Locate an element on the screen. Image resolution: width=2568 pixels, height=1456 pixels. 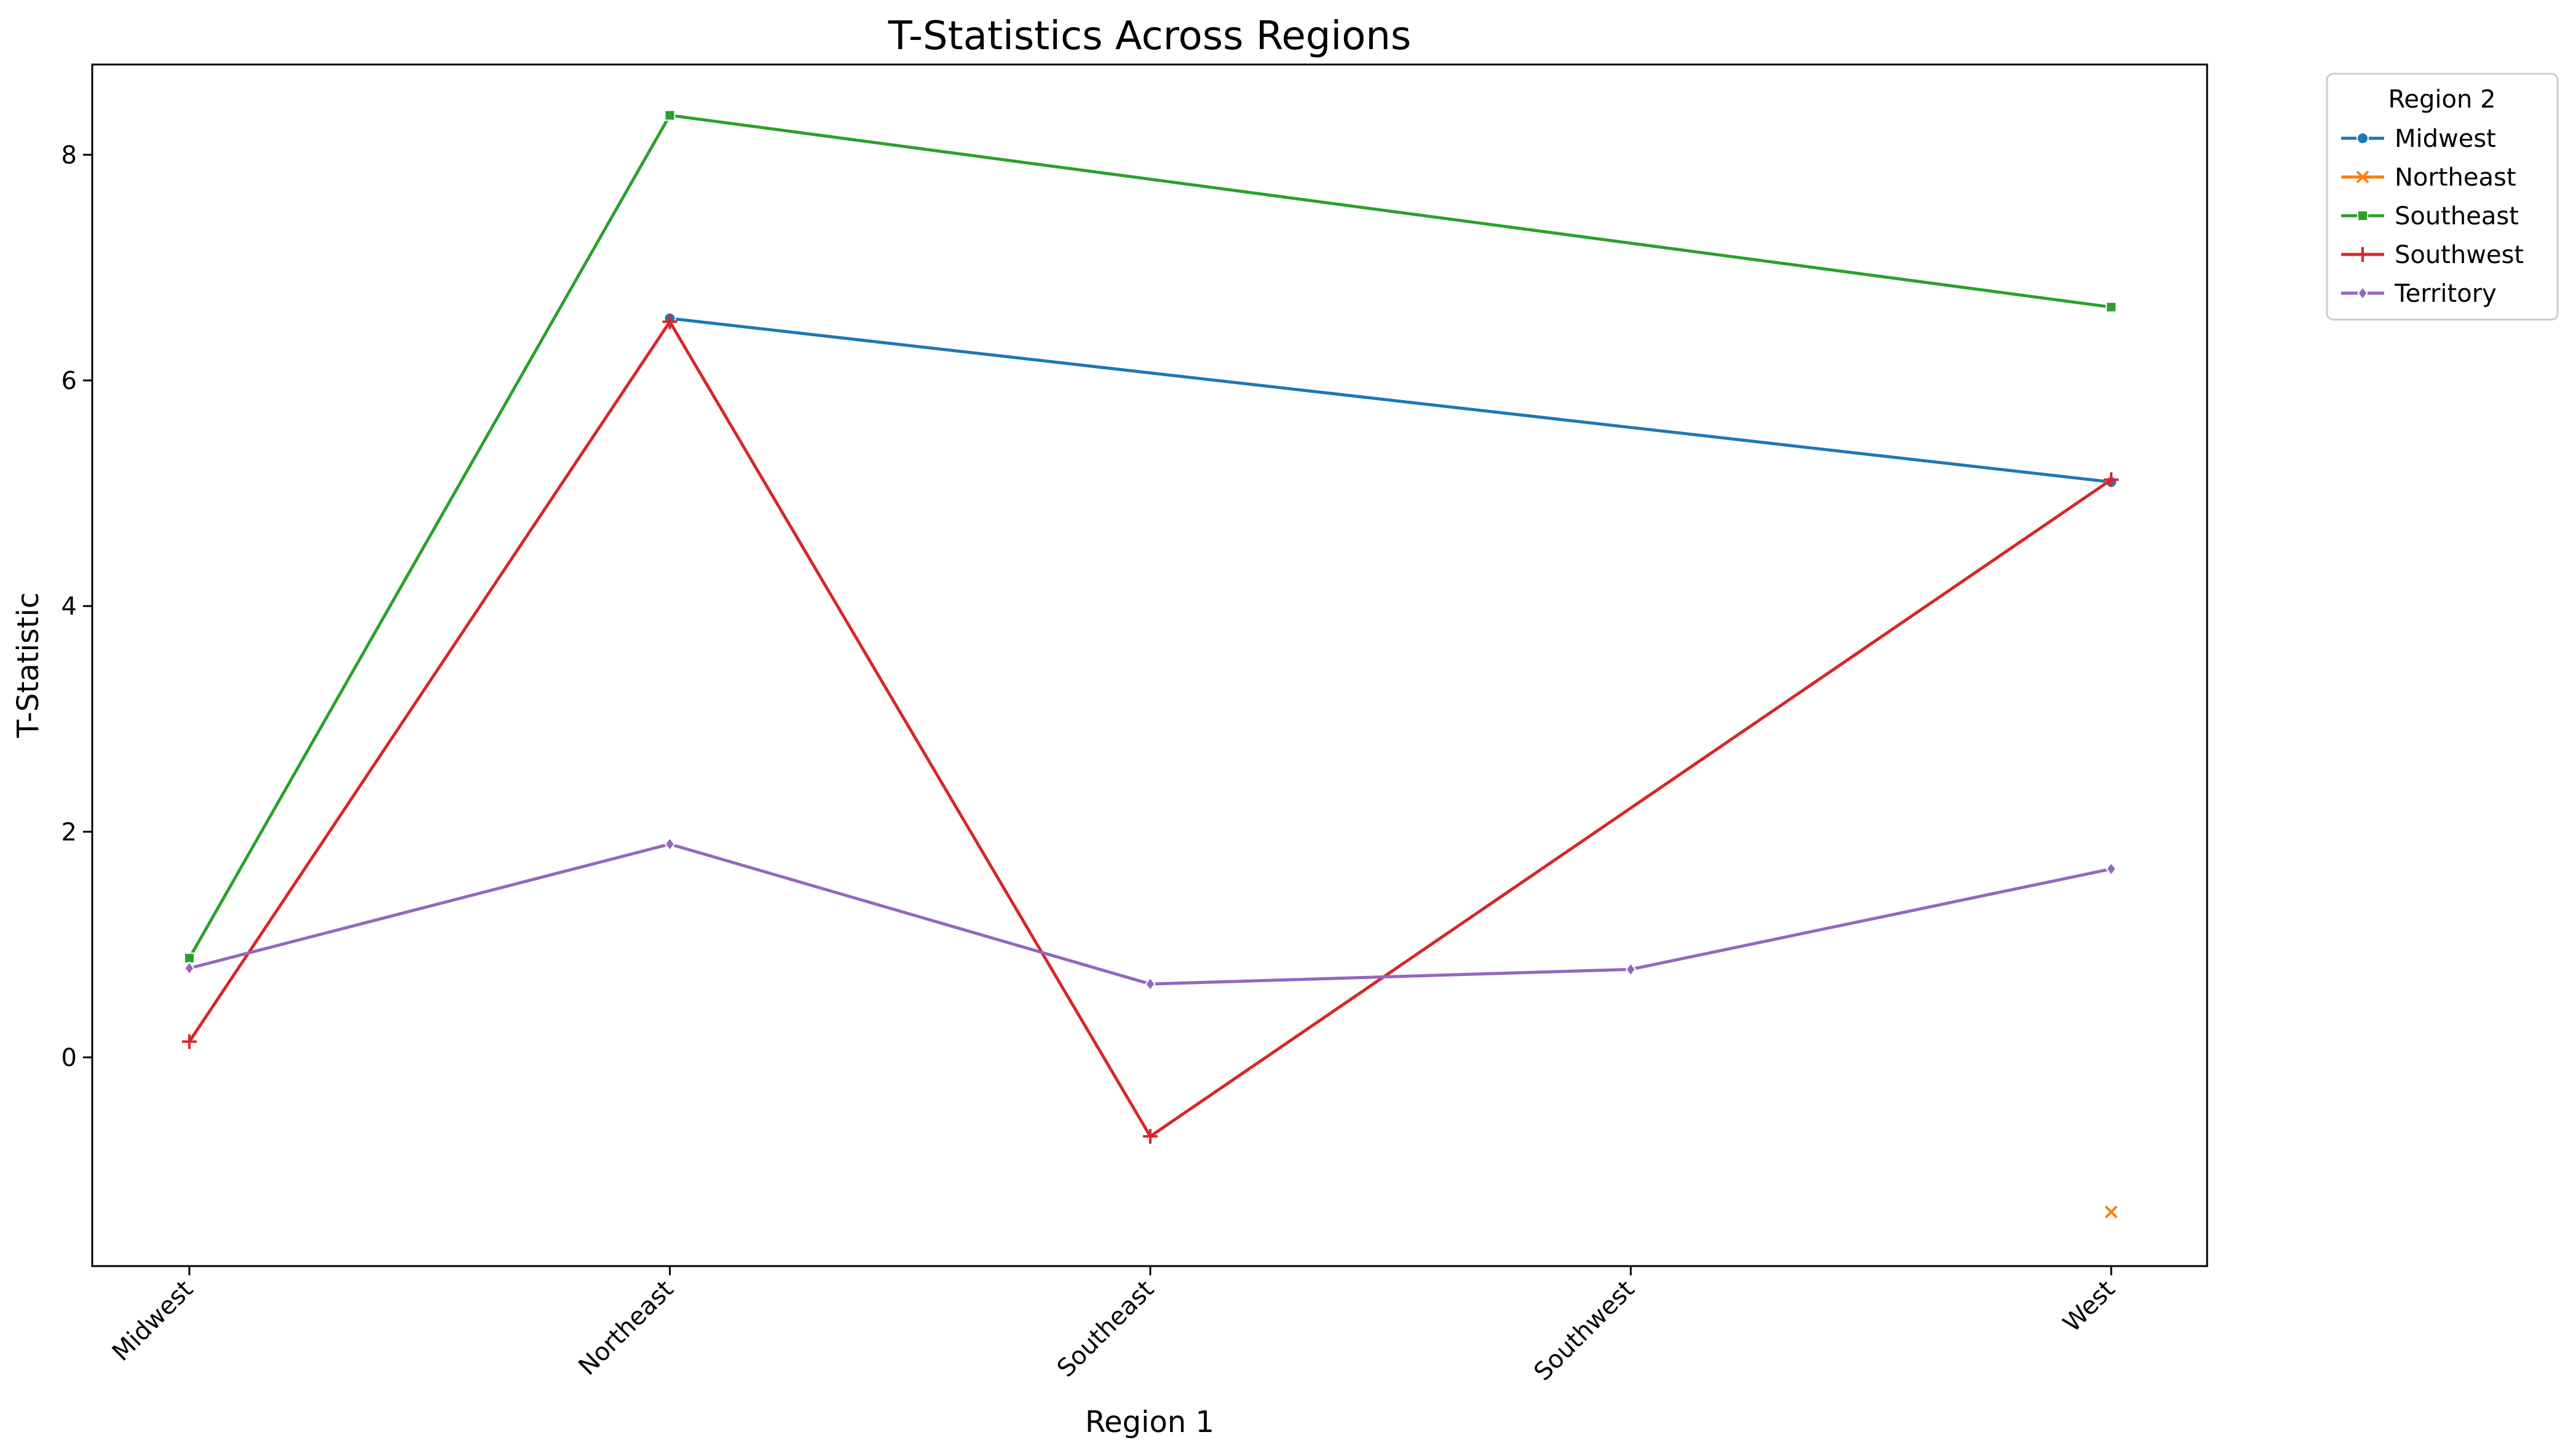
x-axis-label: Region 1 is located at coordinates (1149, 1422).